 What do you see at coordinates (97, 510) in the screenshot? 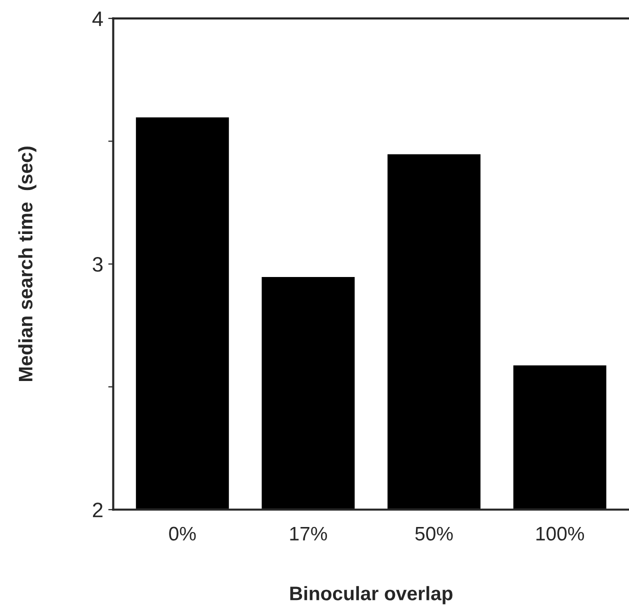
I see `y-tick-label: 2` at bounding box center [97, 510].